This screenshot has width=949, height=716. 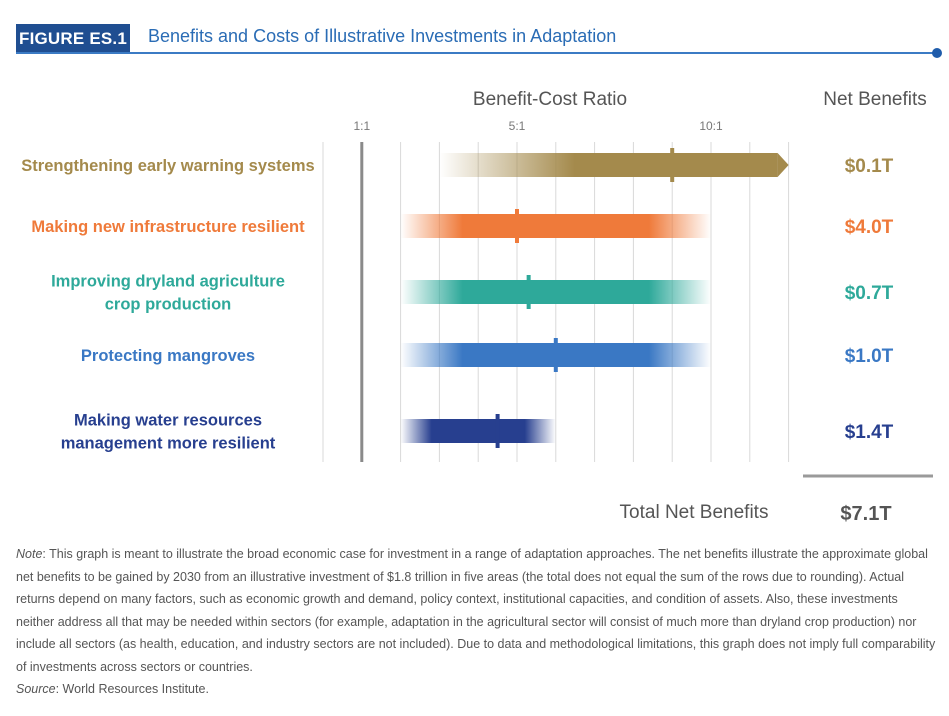 What do you see at coordinates (167, 166) in the screenshot?
I see `row-label: Strengthening early warning systems` at bounding box center [167, 166].